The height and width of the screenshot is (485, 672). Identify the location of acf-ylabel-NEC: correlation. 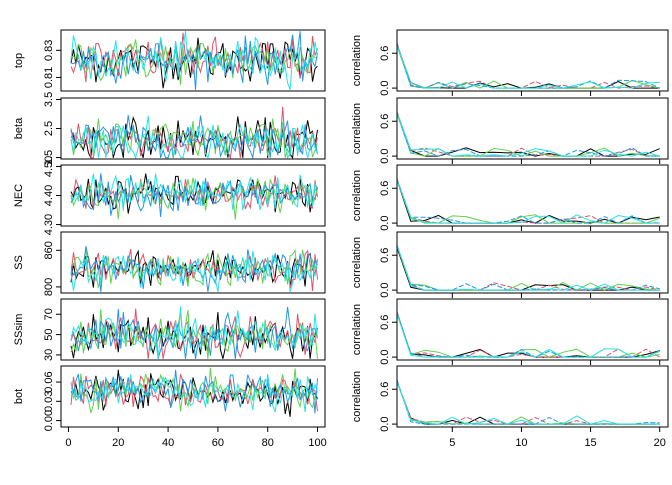
(357, 195).